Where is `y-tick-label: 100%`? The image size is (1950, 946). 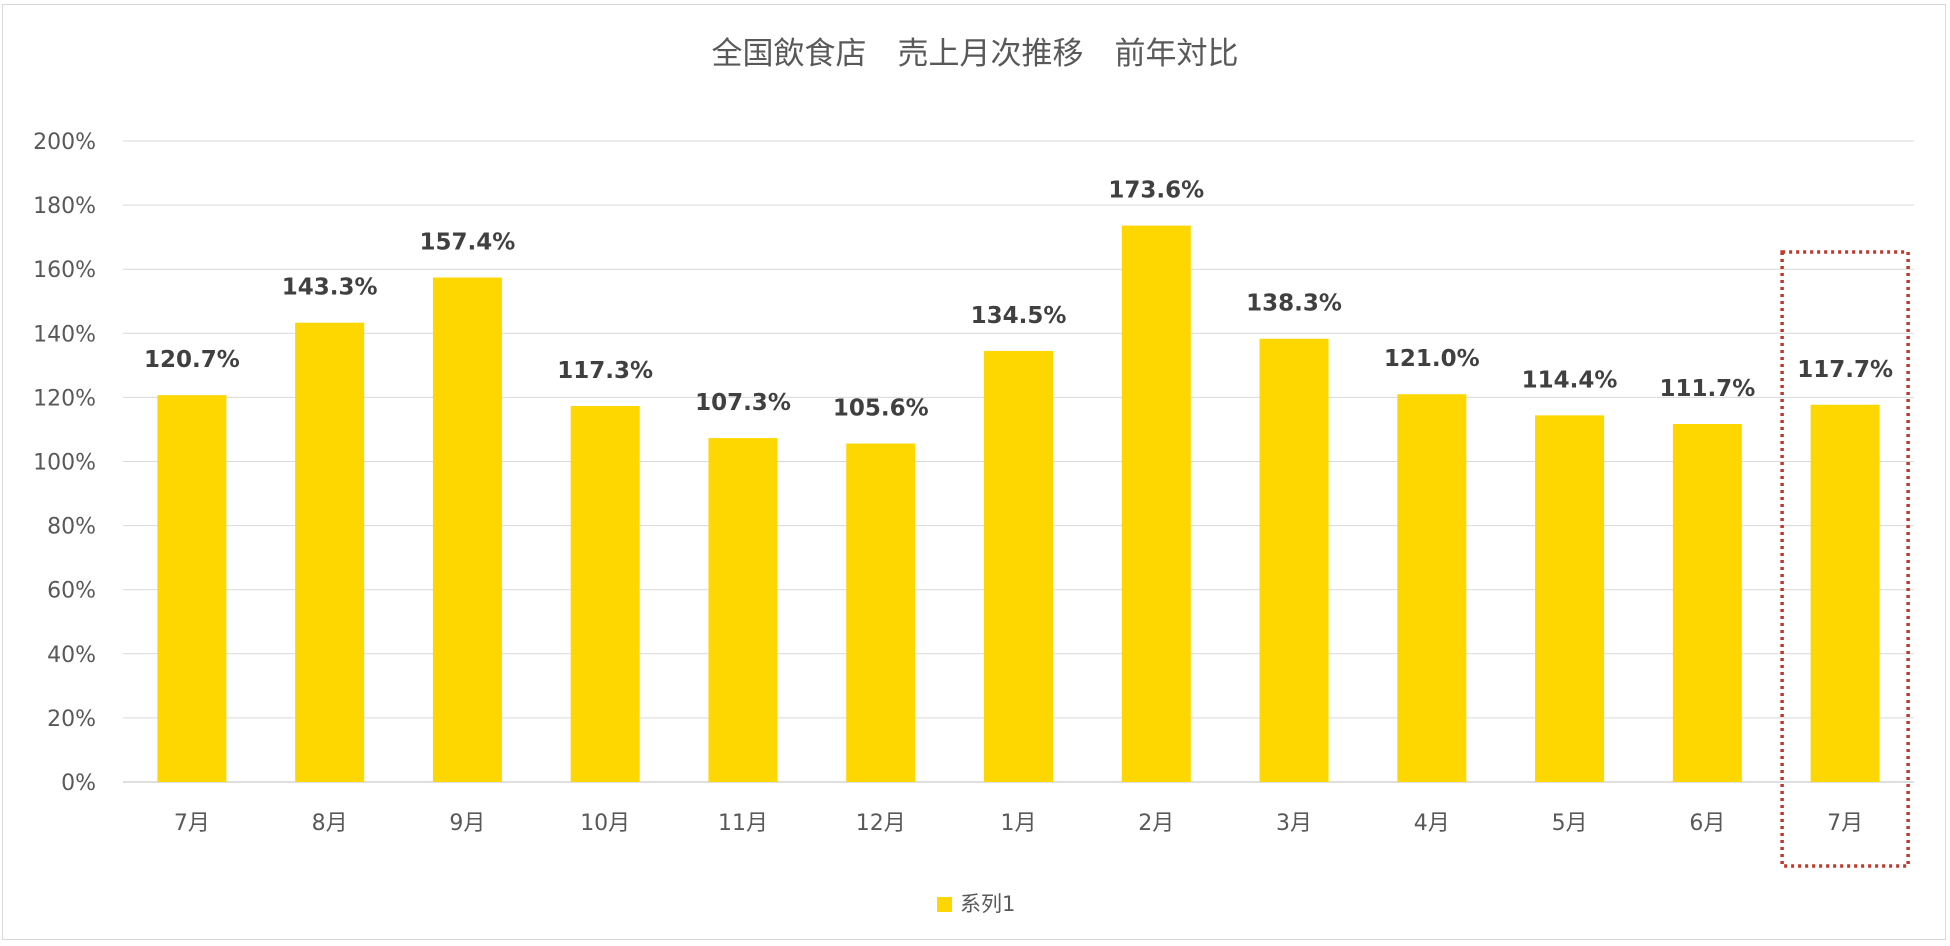 y-tick-label: 100% is located at coordinates (64, 463).